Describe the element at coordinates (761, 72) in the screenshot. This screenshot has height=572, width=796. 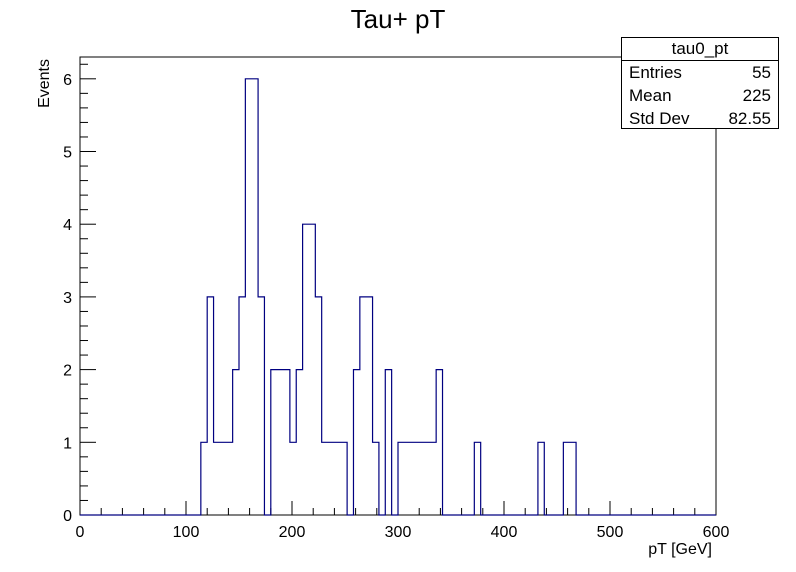
I see `stats-entries-value: 55` at that location.